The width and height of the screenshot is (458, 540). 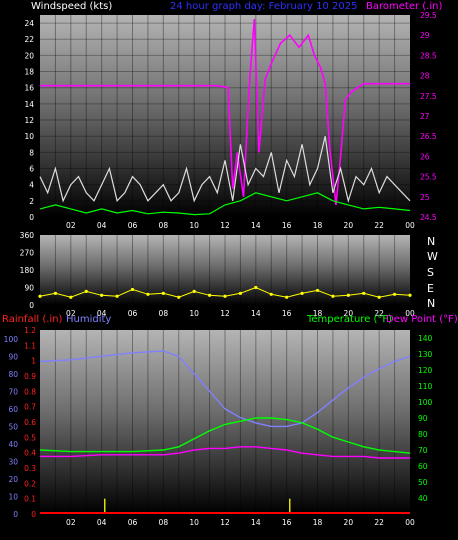 What do you see at coordinates (422, 319) in the screenshot?
I see `dewpoint-axis-label: Dew Point (°F)` at bounding box center [422, 319].